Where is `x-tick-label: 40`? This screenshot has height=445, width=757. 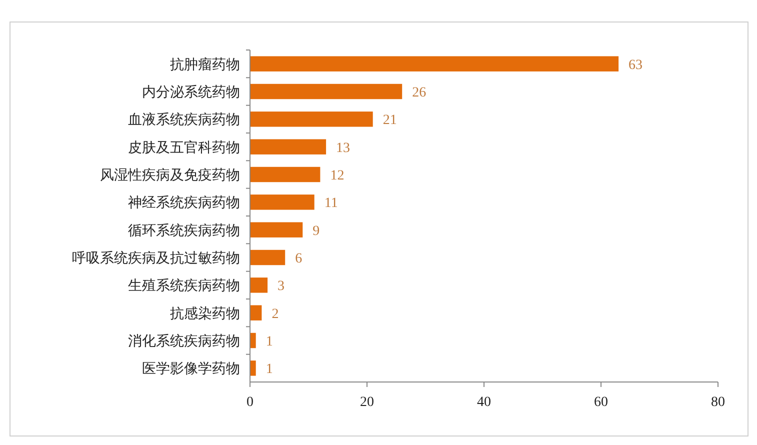
x-tick-label: 40 is located at coordinates (484, 402).